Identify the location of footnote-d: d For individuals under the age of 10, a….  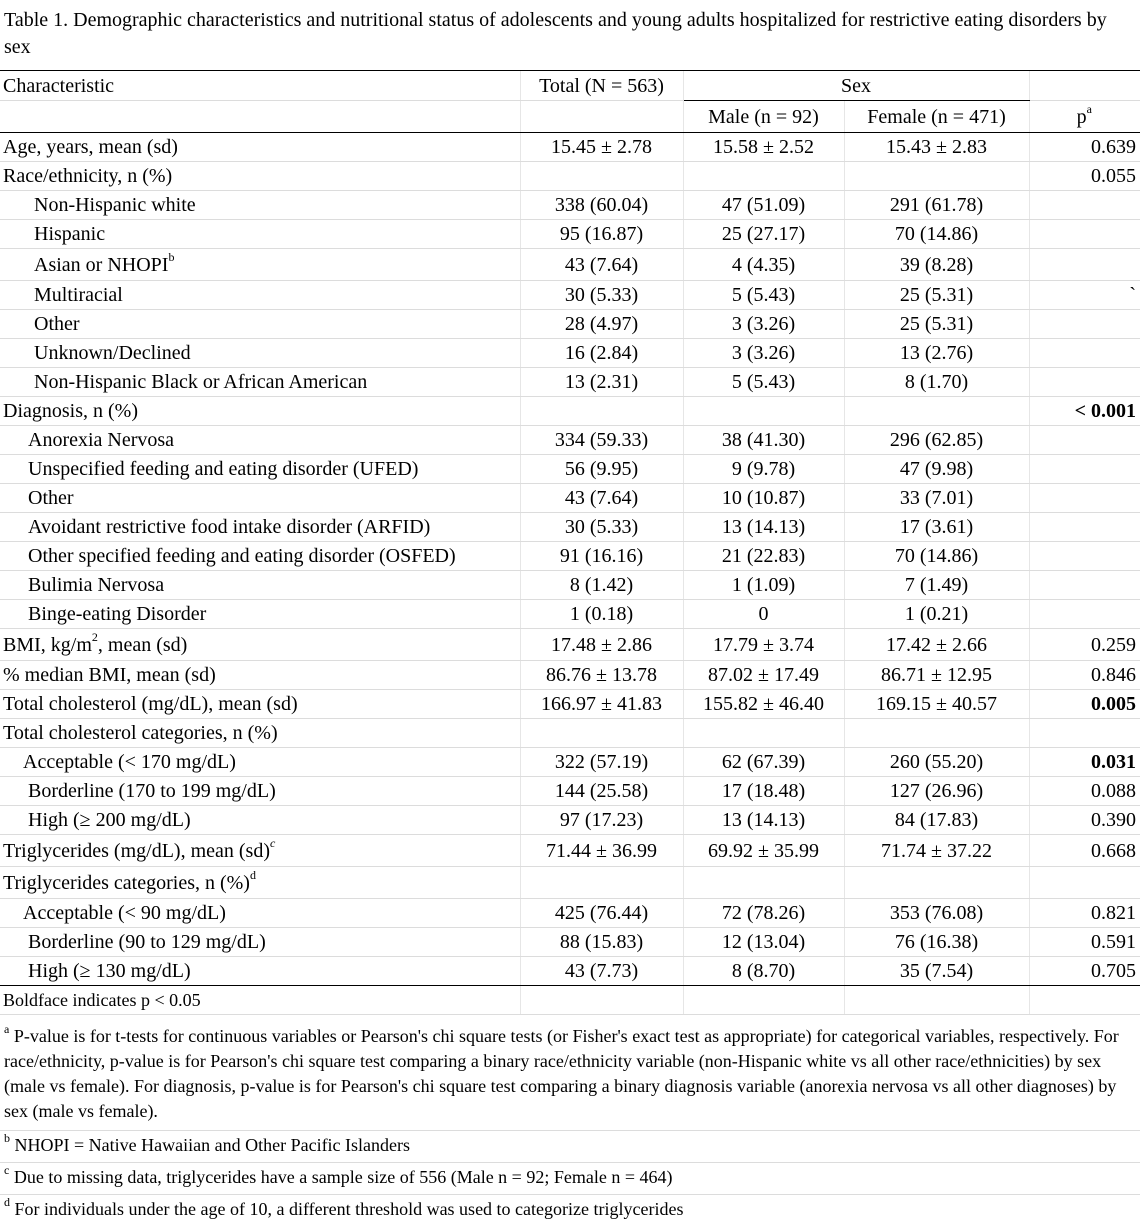
(570, 1210).